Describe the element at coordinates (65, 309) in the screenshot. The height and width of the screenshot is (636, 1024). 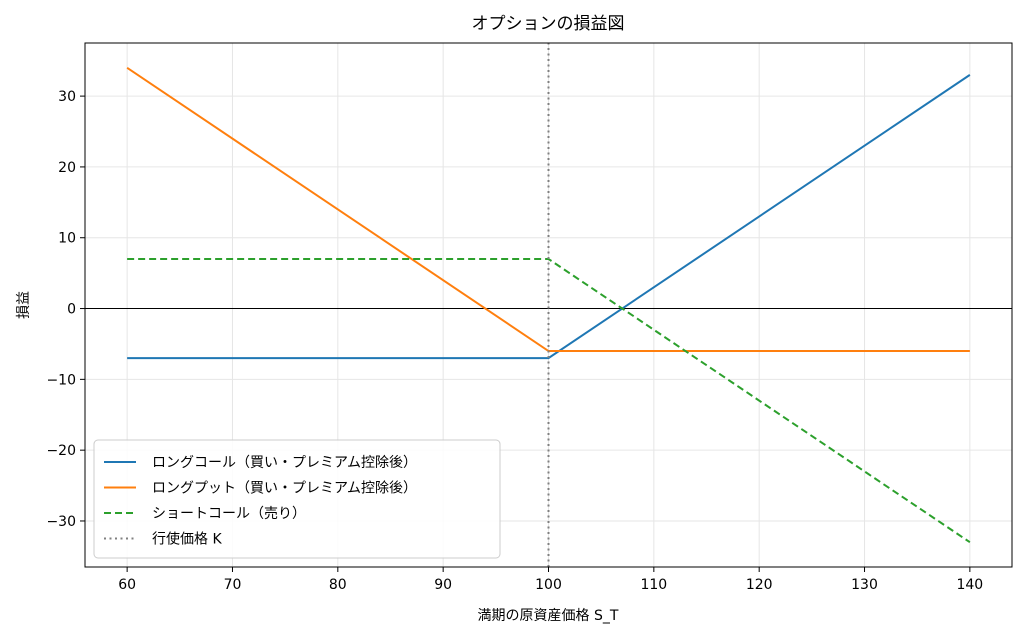
I see `y-ticks: 30 20 10 0 −10 −20 −30` at that location.